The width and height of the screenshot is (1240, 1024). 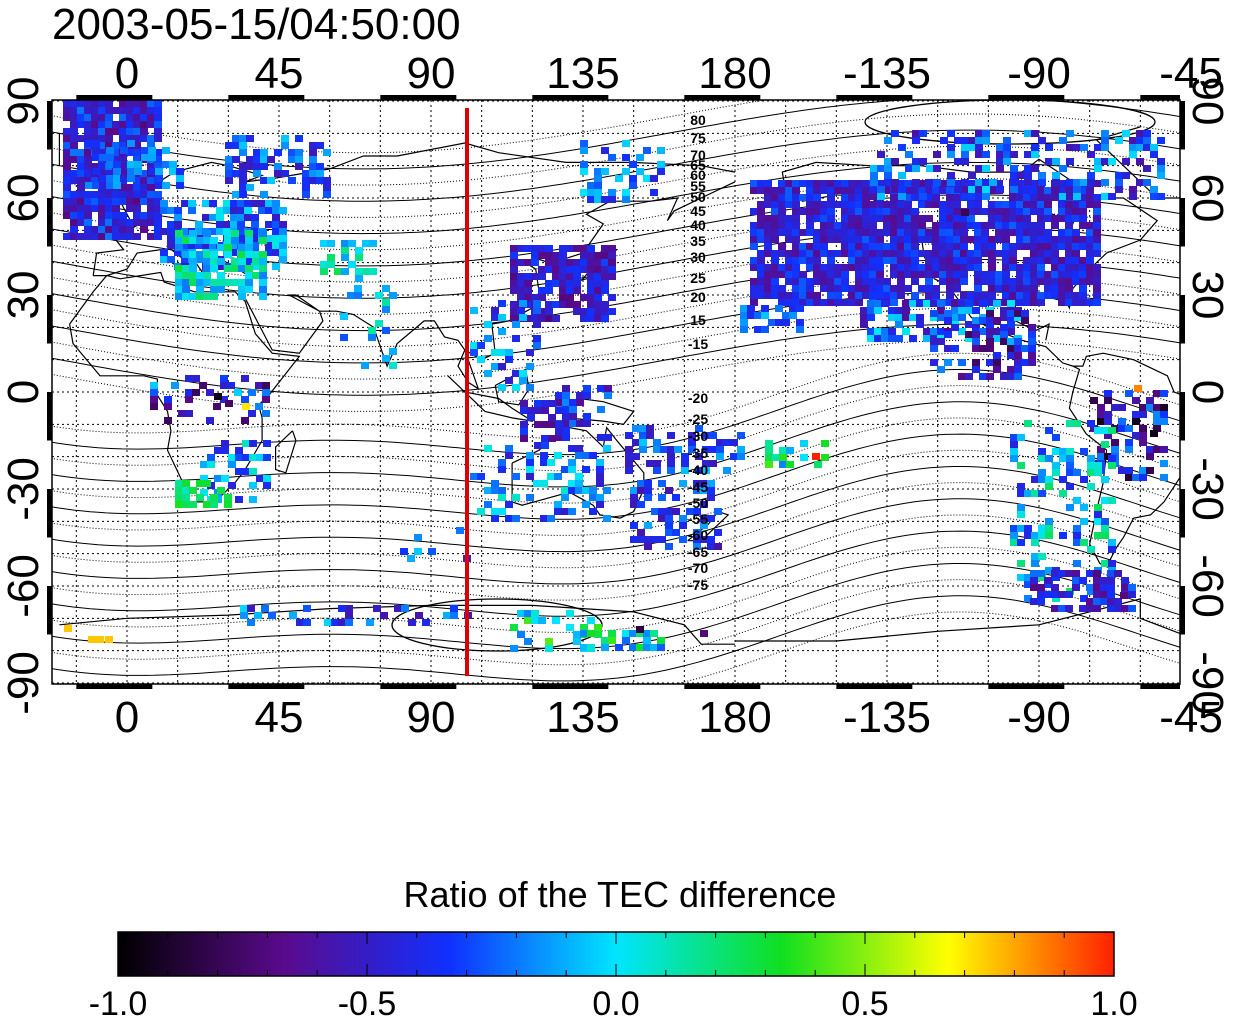 What do you see at coordinates (256, 24) in the screenshot?
I see `plot-title: 2003-05-15/04:50:00` at bounding box center [256, 24].